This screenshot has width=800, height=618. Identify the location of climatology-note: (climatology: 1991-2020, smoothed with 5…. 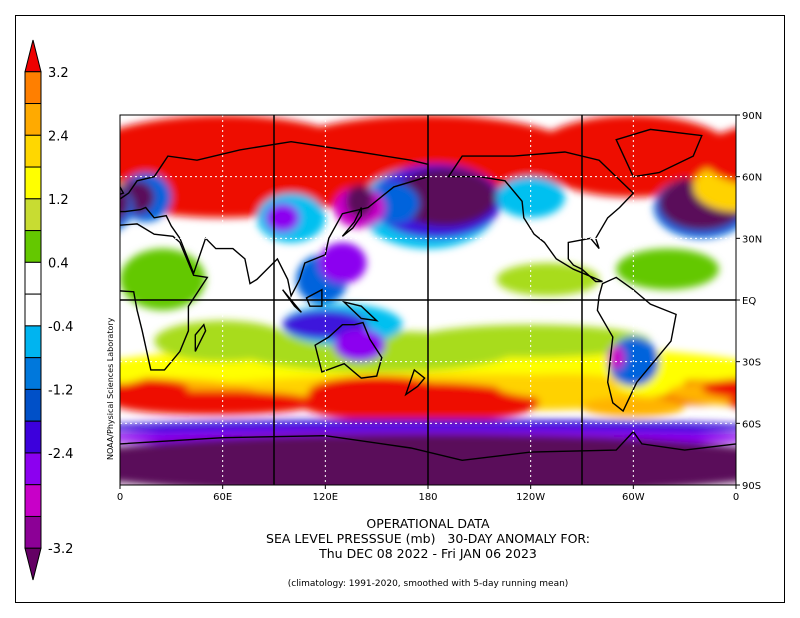
(428, 584).